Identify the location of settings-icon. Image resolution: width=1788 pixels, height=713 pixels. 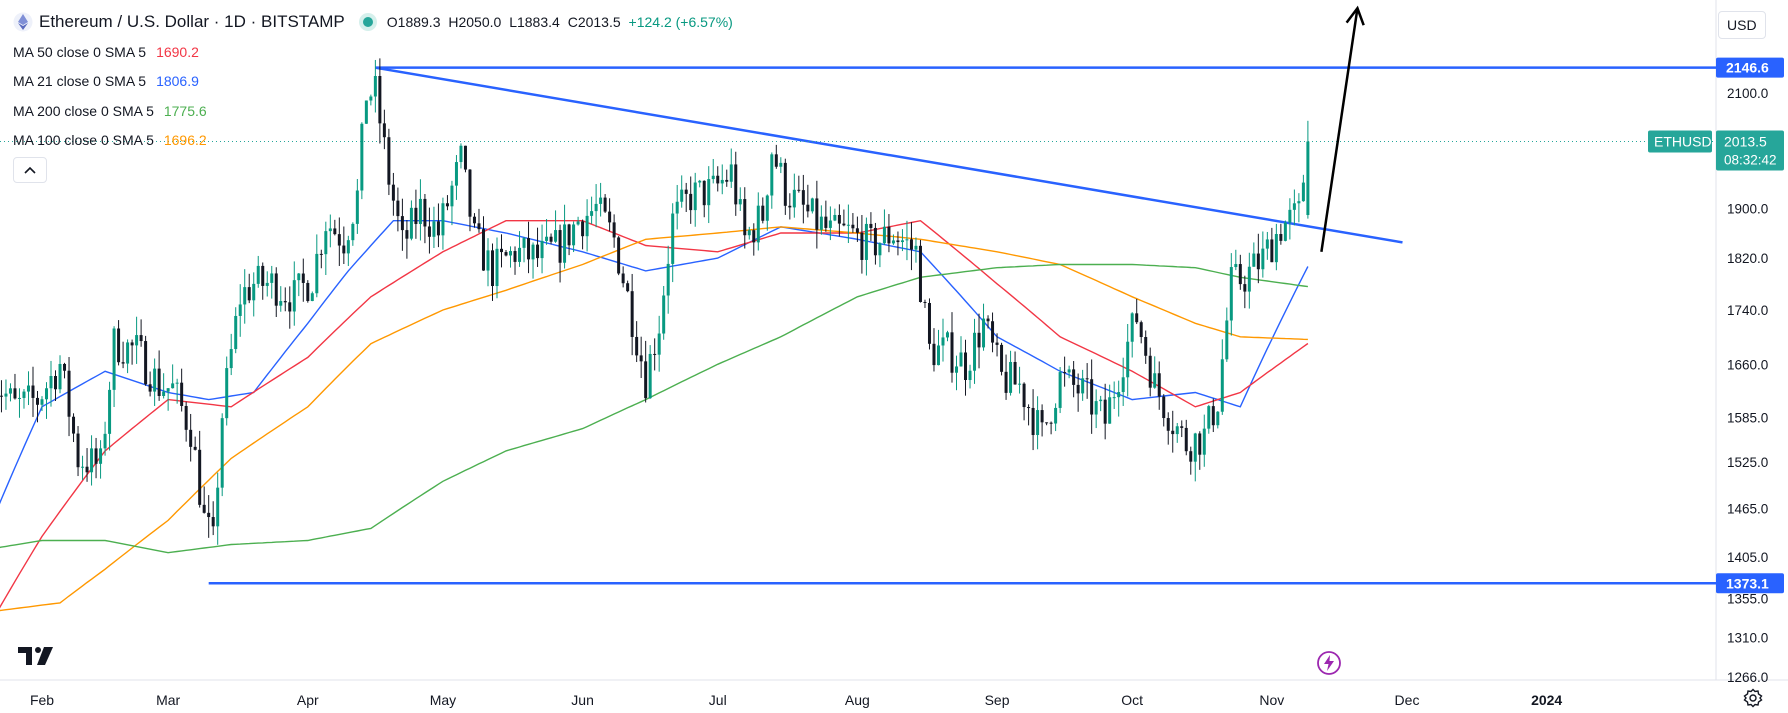
(1753, 698).